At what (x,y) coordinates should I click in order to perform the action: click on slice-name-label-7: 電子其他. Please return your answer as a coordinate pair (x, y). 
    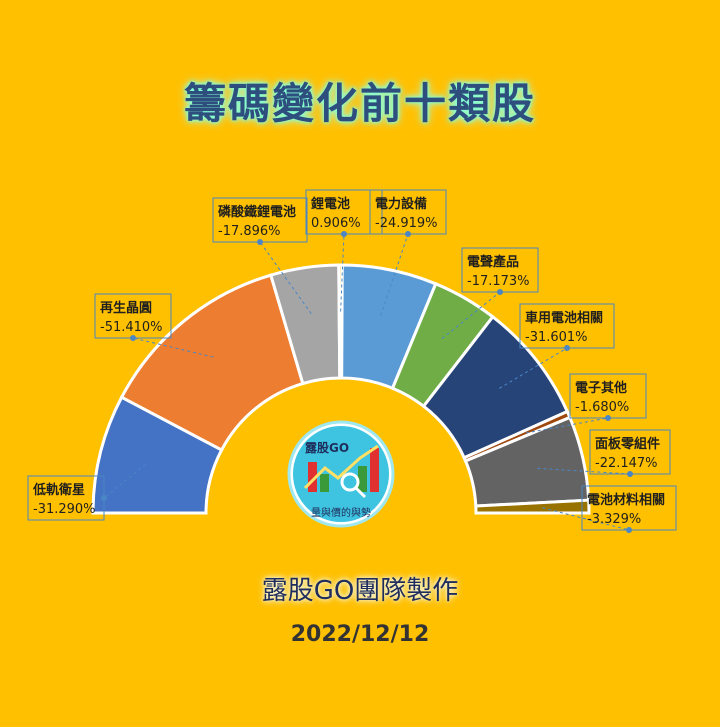
    Looking at the image, I should click on (601, 388).